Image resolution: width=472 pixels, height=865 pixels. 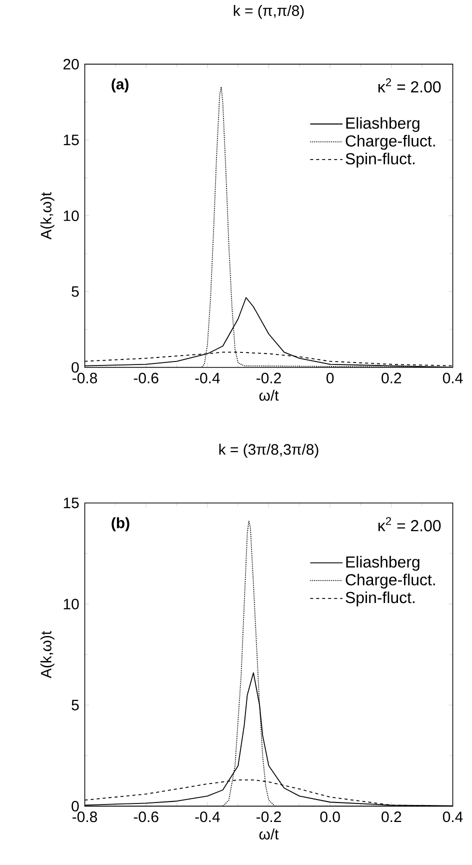 What do you see at coordinates (268, 451) in the screenshot?
I see `chart-title: k = (3π/8,3π/8)` at bounding box center [268, 451].